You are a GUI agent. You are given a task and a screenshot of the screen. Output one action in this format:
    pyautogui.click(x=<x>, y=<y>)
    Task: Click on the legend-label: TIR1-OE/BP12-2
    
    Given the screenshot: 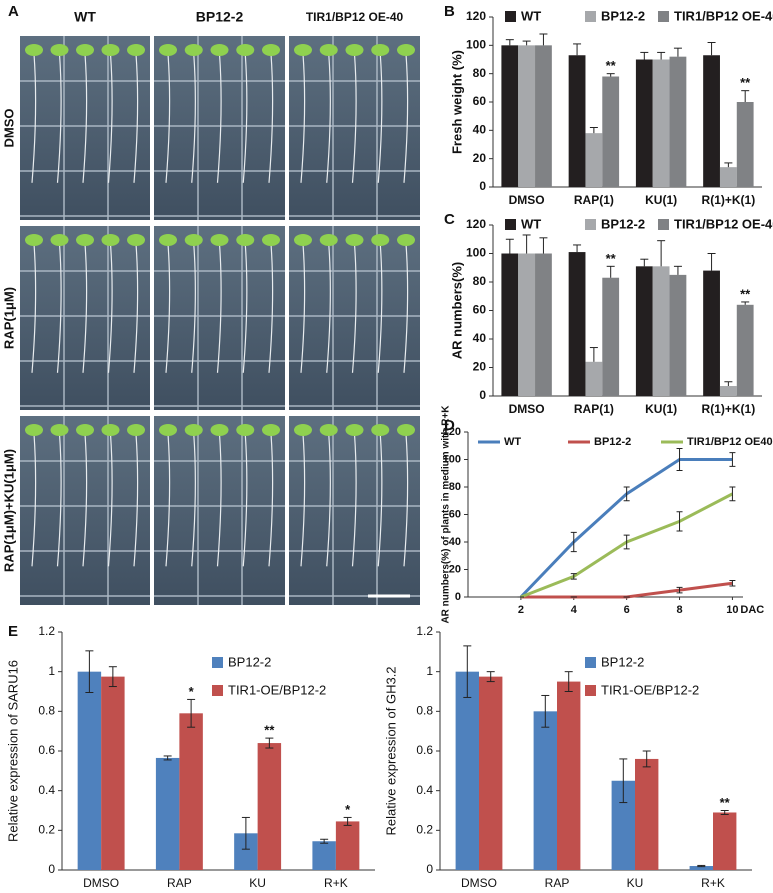 What is the action you would take?
    pyautogui.click(x=650, y=689)
    